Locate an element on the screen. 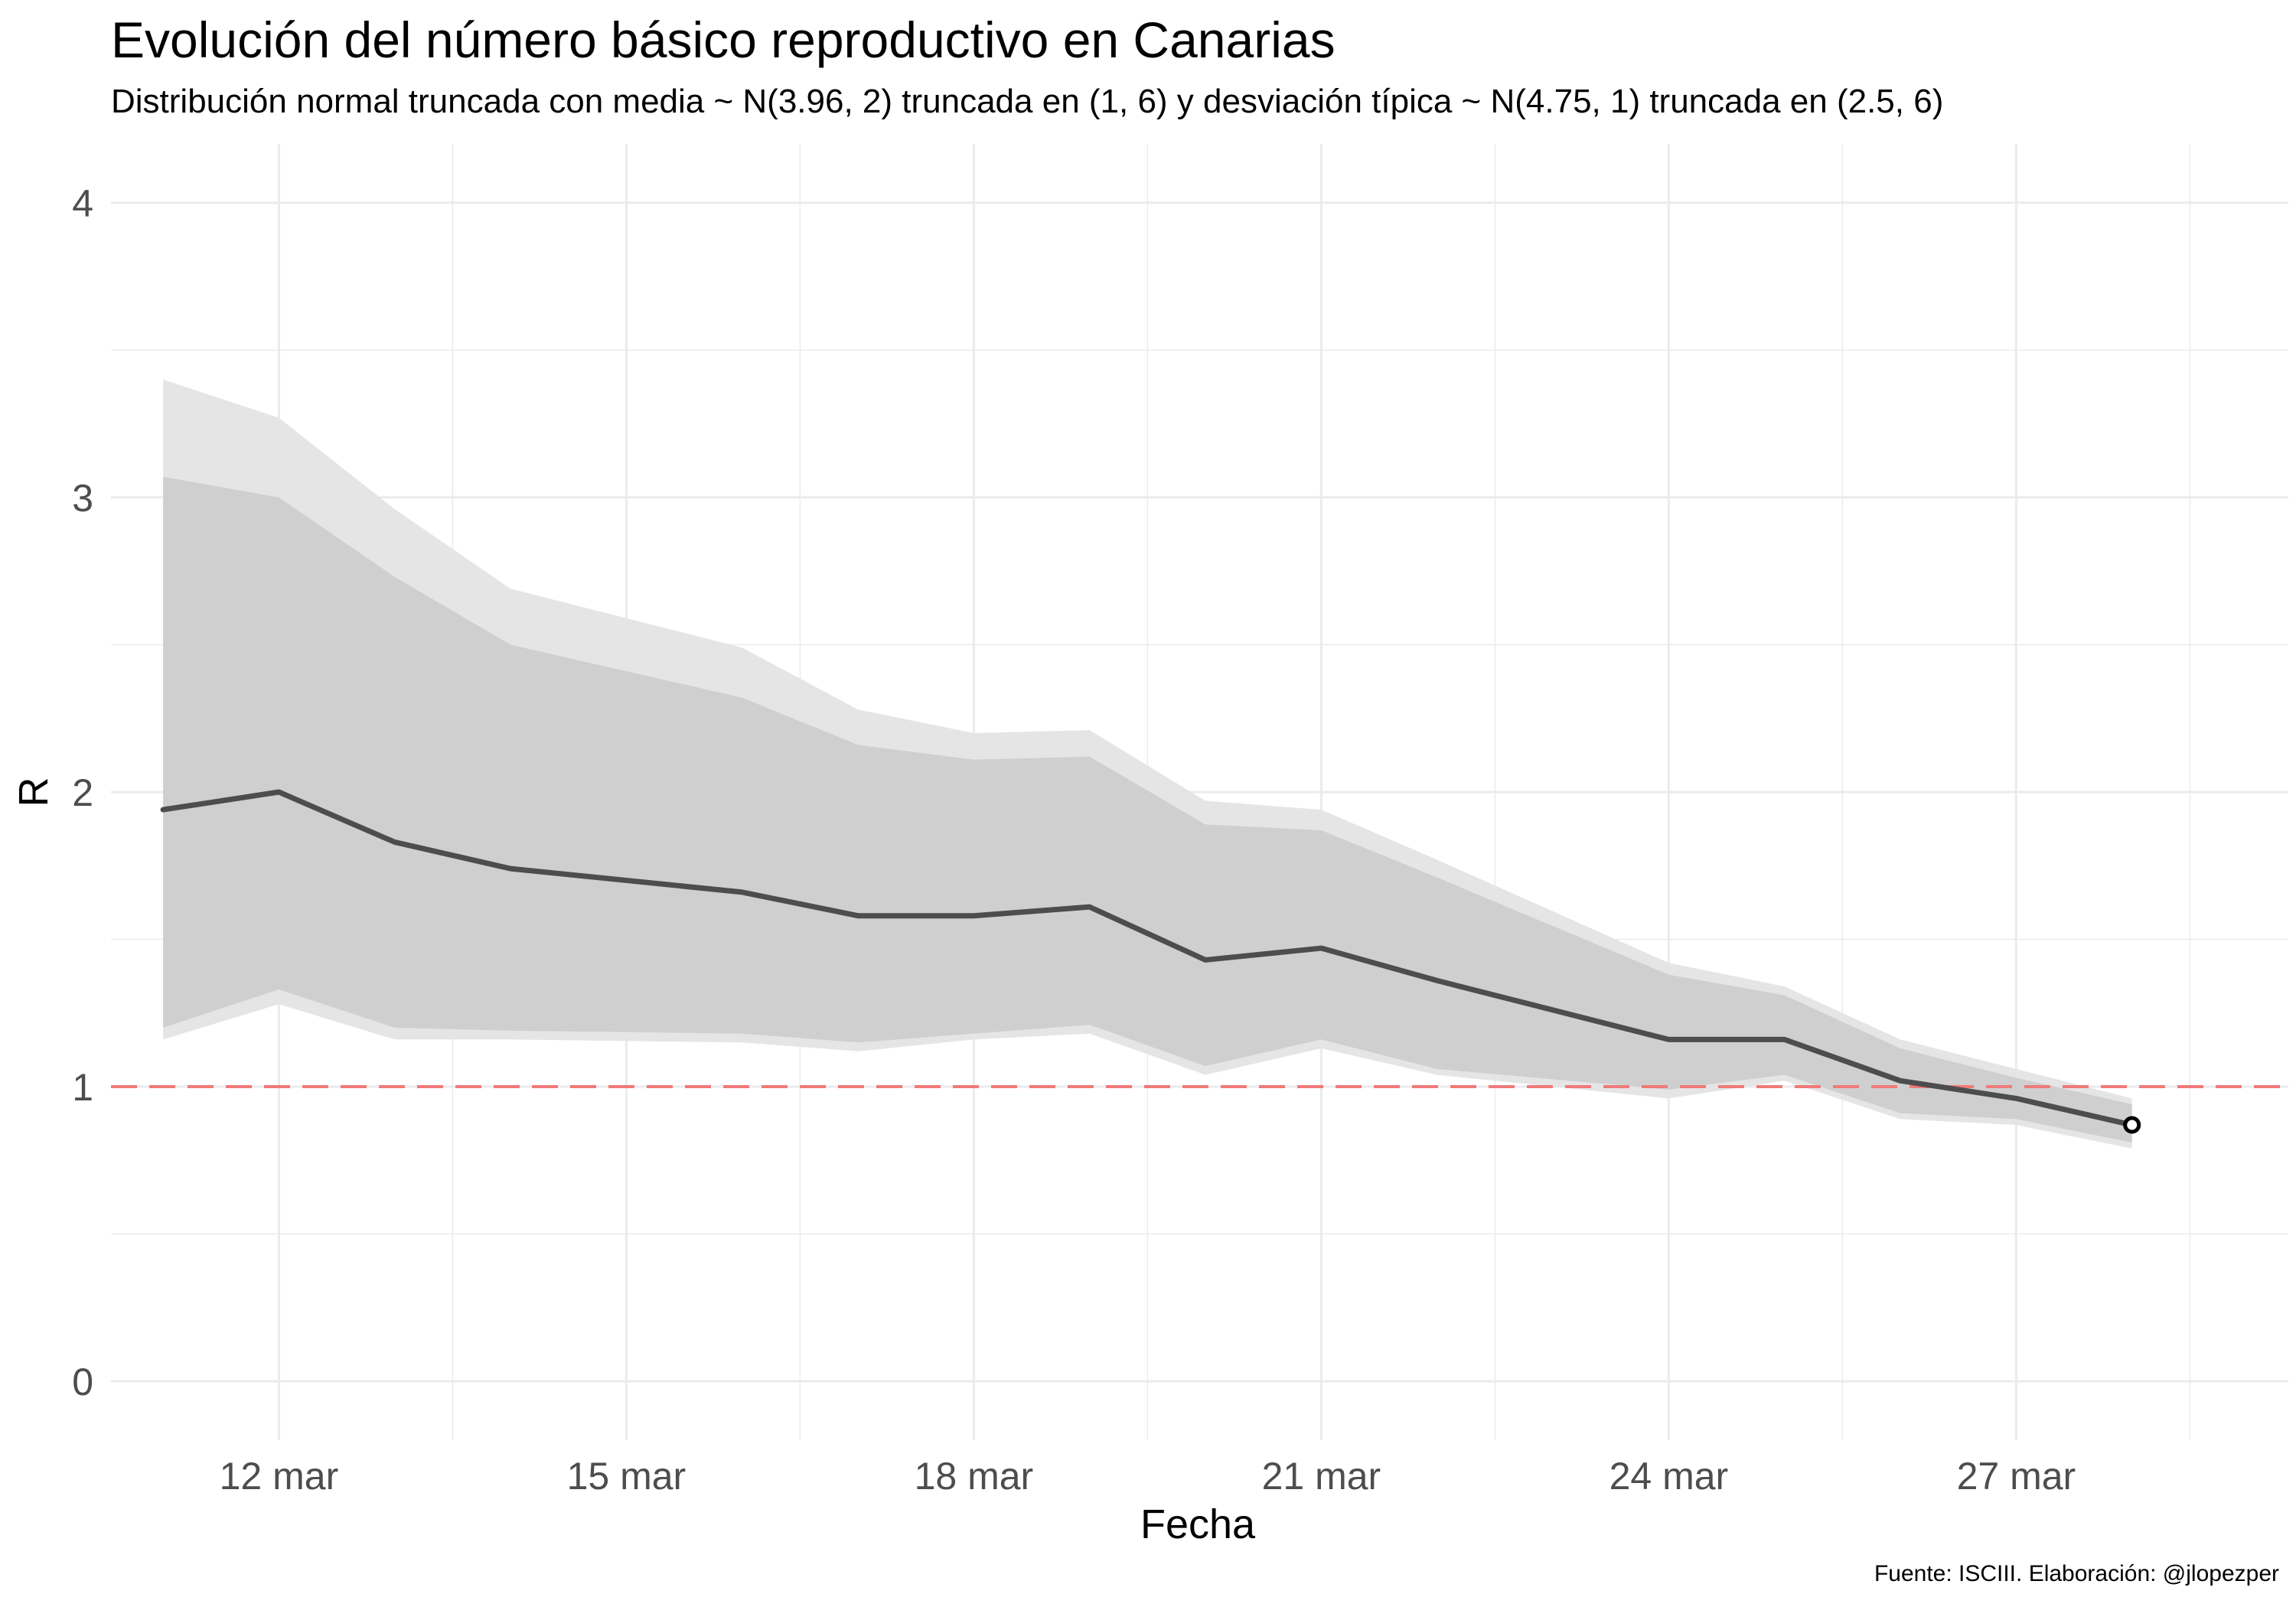 Image resolution: width=2296 pixels, height=1607 pixels. chart-caption: Fuente: ISCIII. Elaboración: @jlopezper is located at coordinates (2076, 1573).